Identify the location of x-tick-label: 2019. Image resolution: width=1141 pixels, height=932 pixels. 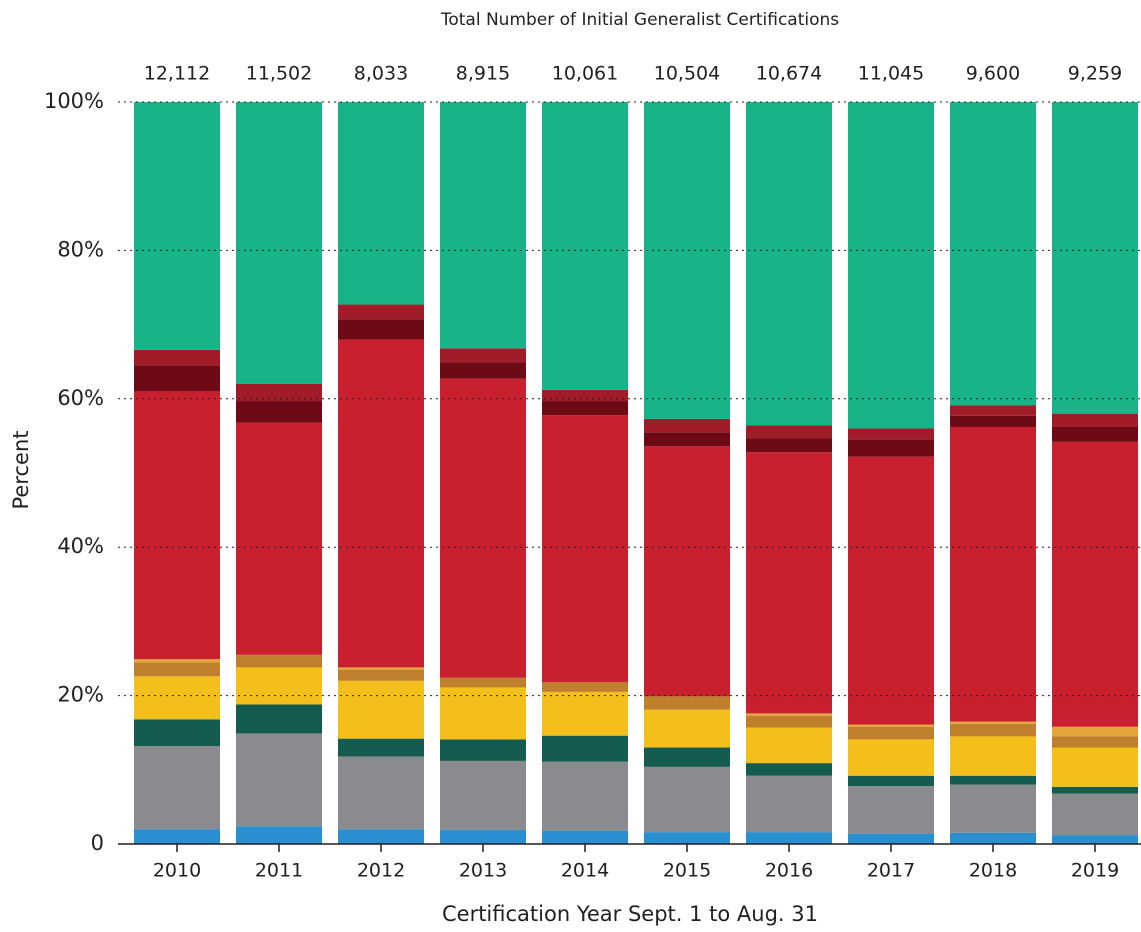
(1095, 871).